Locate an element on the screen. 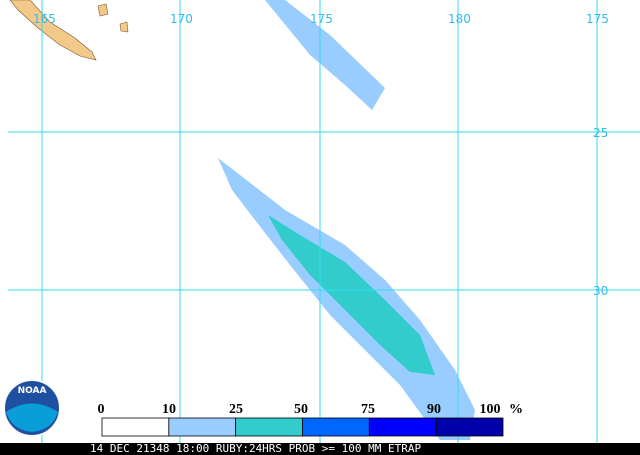  lon-label: 165 is located at coordinates (44, 19).